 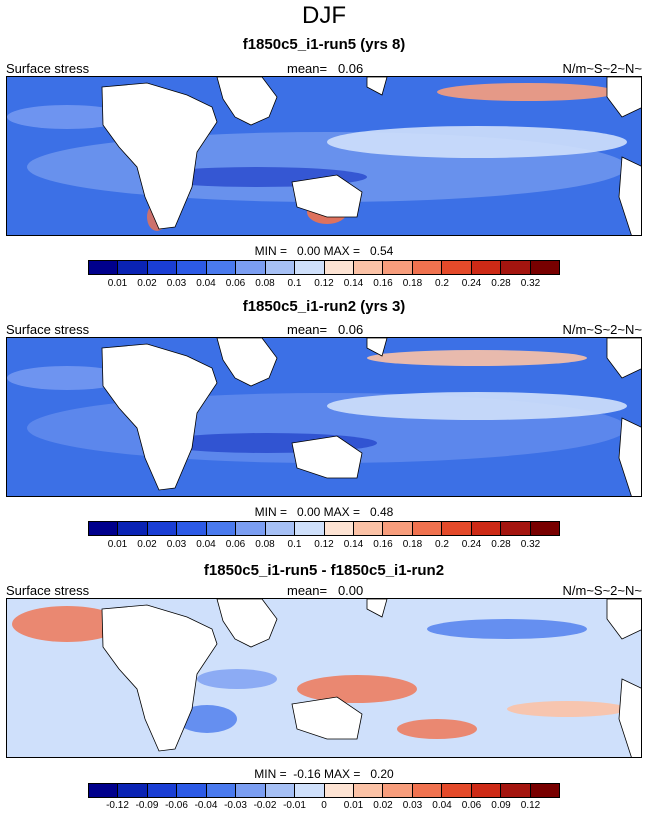 I want to click on colorbar-tick-label: -0.04, so click(x=206, y=805).